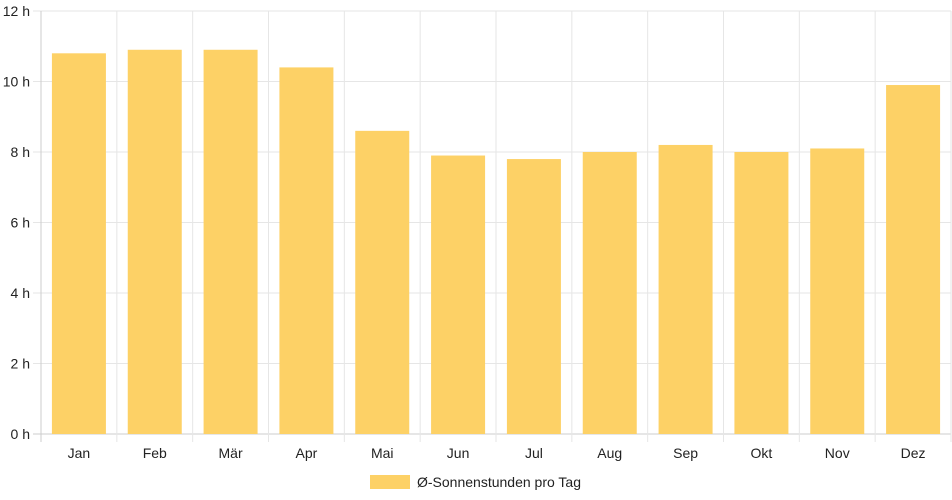  I want to click on x-tick-label: Okt, so click(762, 453).